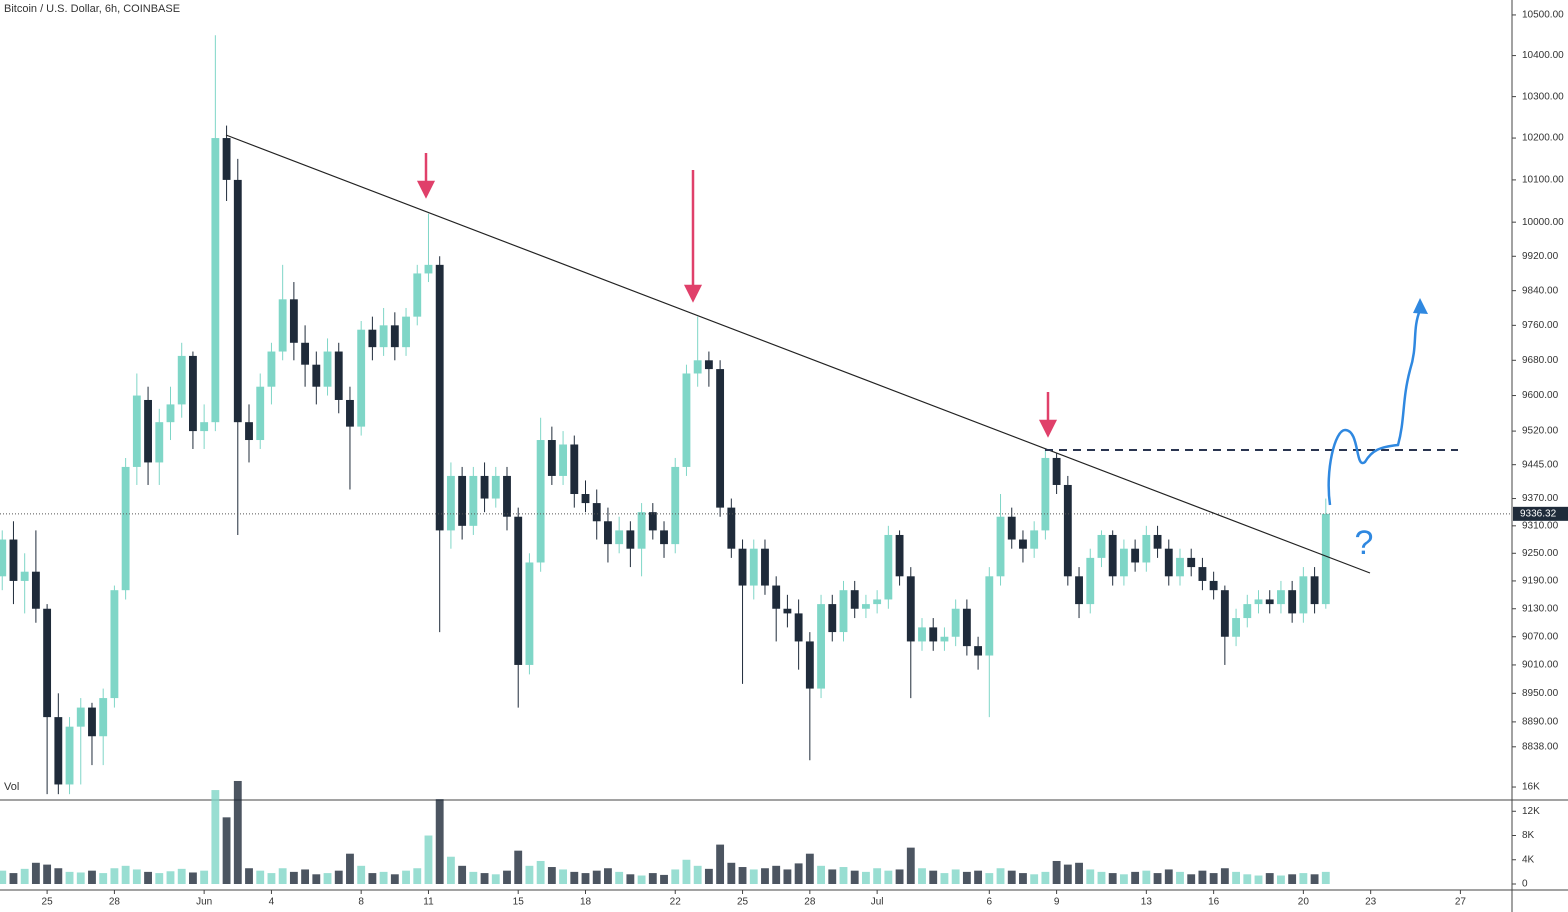 Image resolution: width=1568 pixels, height=912 pixels. I want to click on x-tick-label: 20, so click(1304, 902).